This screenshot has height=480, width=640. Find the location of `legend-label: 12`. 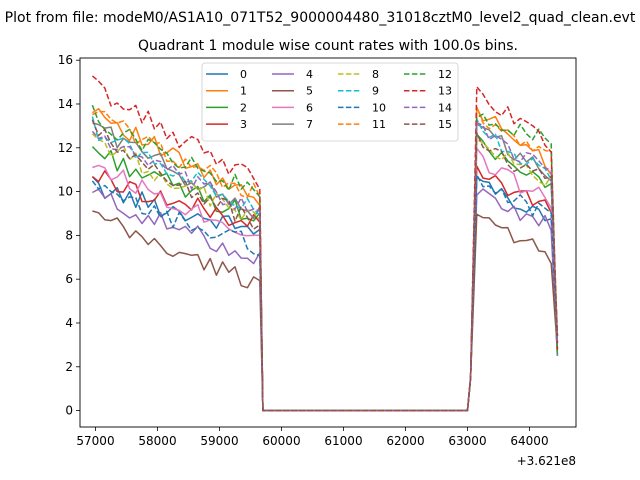

legend-label: 12 is located at coordinates (445, 74).